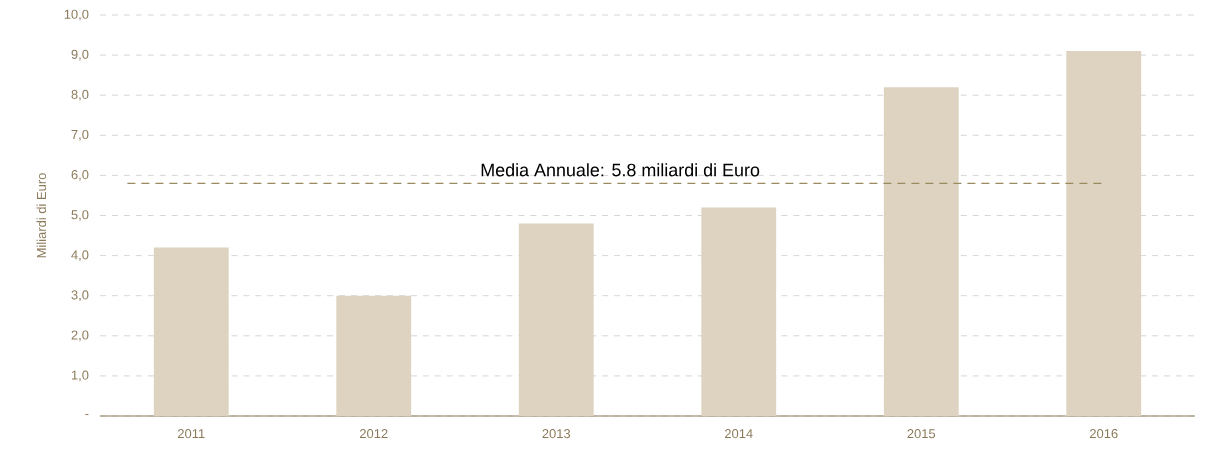  What do you see at coordinates (80, 296) in the screenshot?
I see `y-tick-label: 3,0` at bounding box center [80, 296].